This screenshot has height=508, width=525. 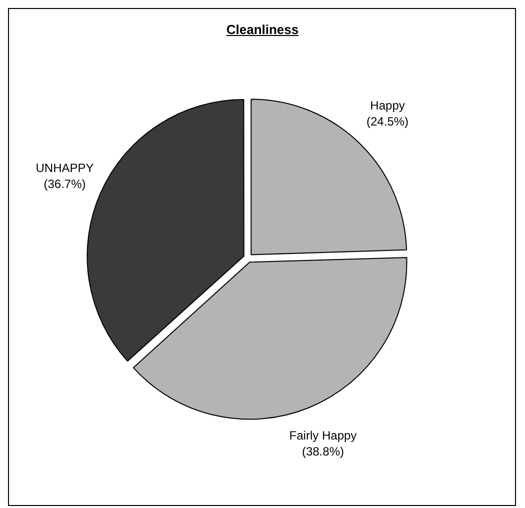 I want to click on data-label: (36.7%), so click(x=65, y=183).